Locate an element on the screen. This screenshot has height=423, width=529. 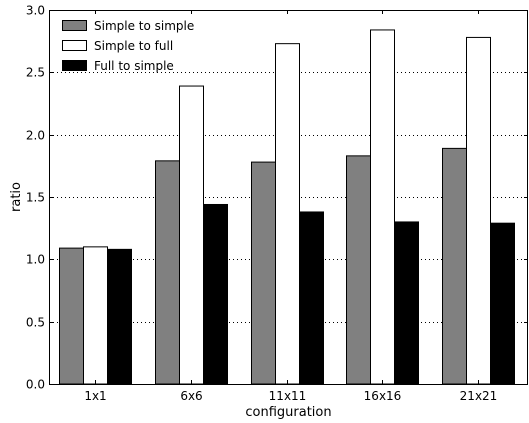
legend-label: Simple to simple is located at coordinates (144, 26).